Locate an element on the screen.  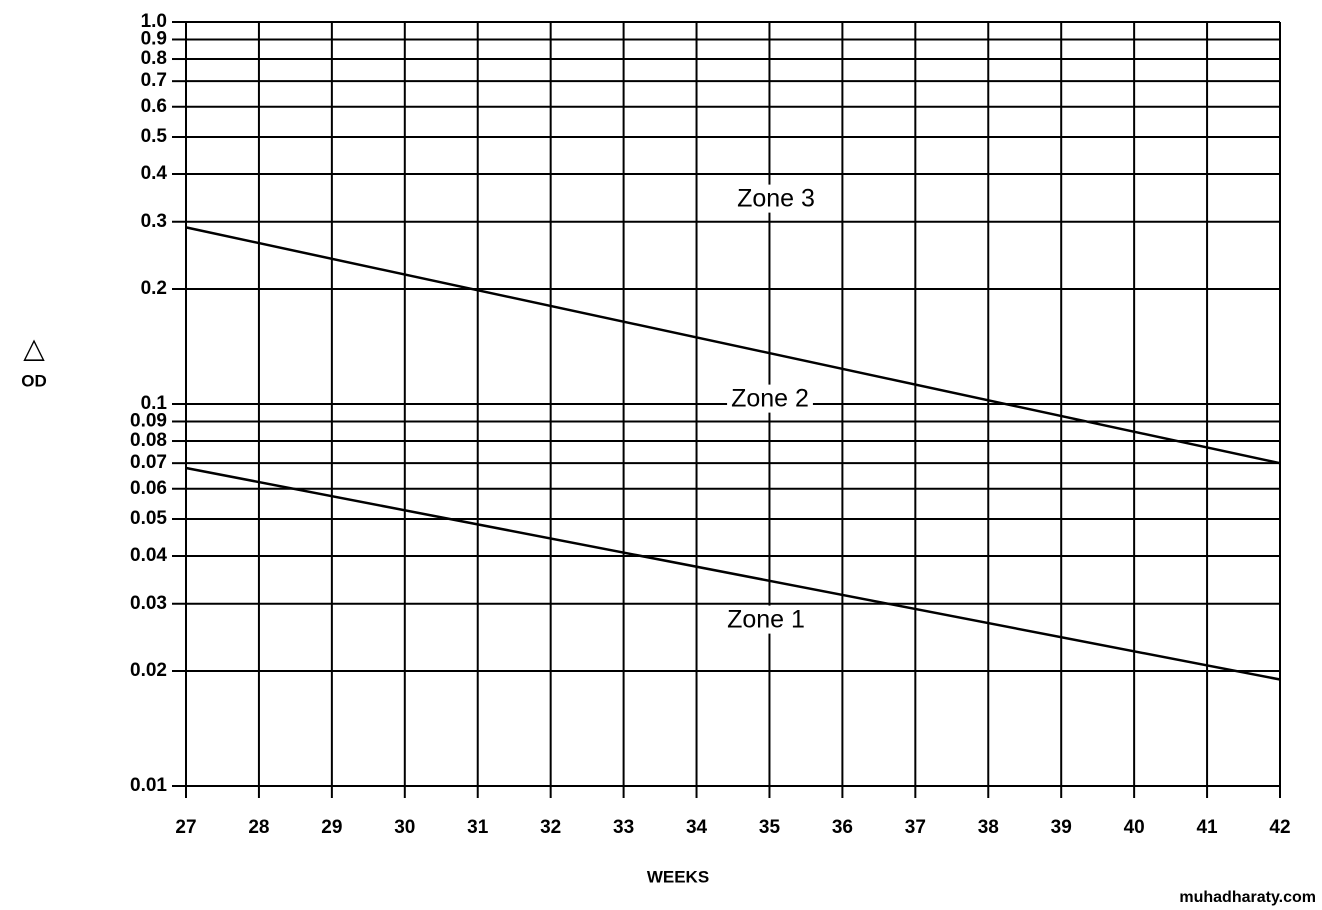
x-tick-label: 36 is located at coordinates (842, 827).